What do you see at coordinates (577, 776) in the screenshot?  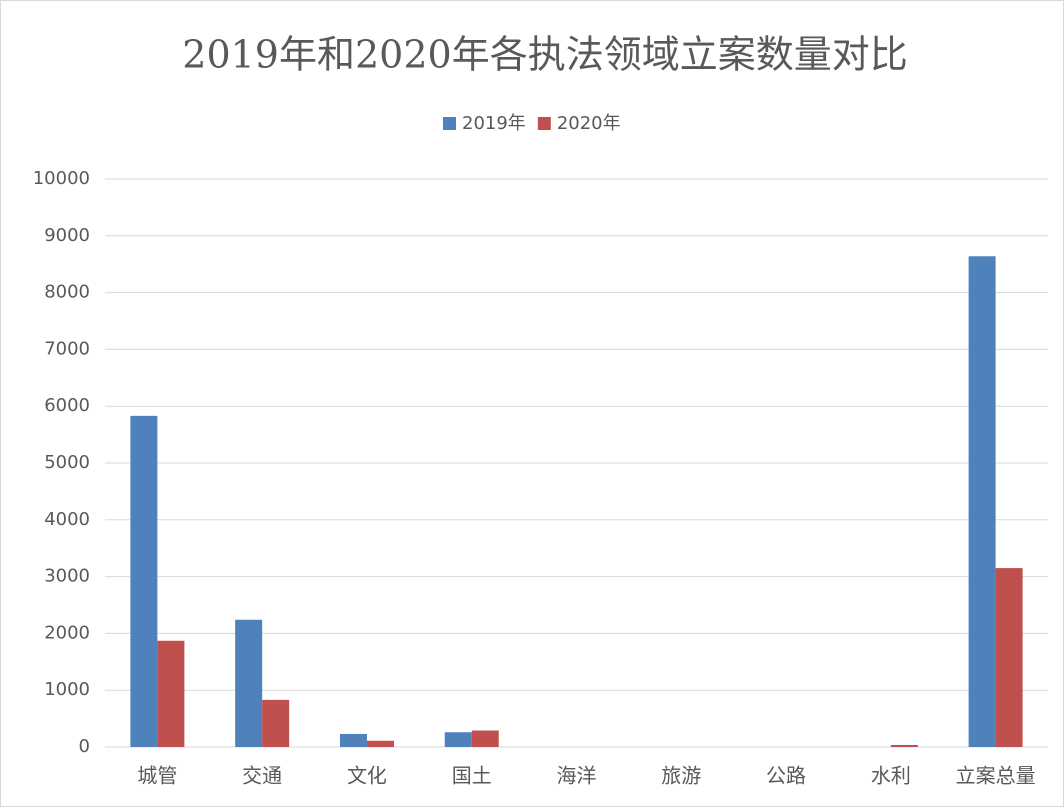 I see `x-tick-label: 海洋` at bounding box center [577, 776].